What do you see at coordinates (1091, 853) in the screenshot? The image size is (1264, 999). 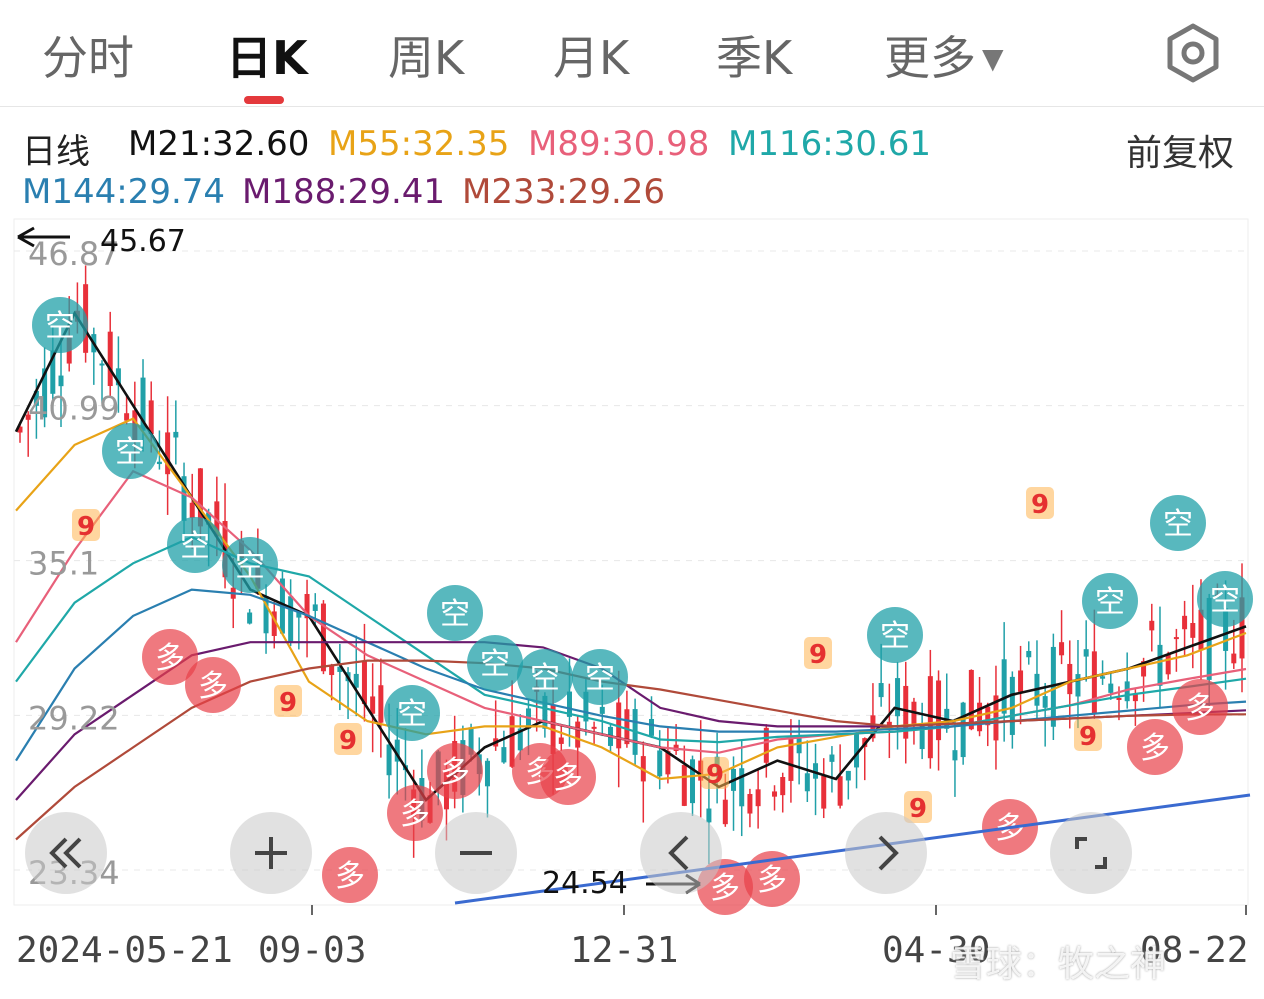 I see `fullscreen-button` at bounding box center [1091, 853].